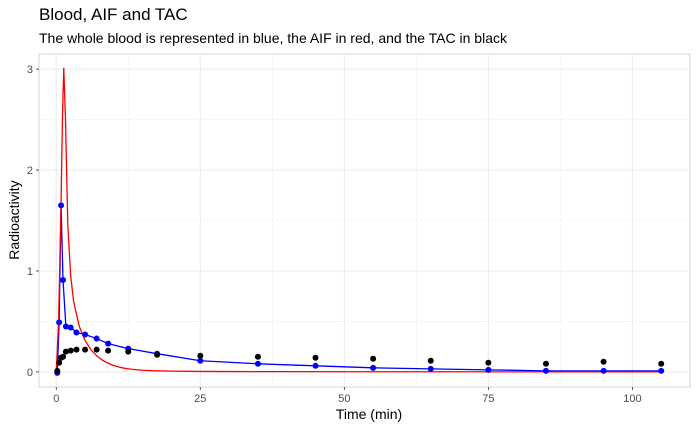 The image size is (700, 432). I want to click on x-tick-label: 100, so click(632, 399).